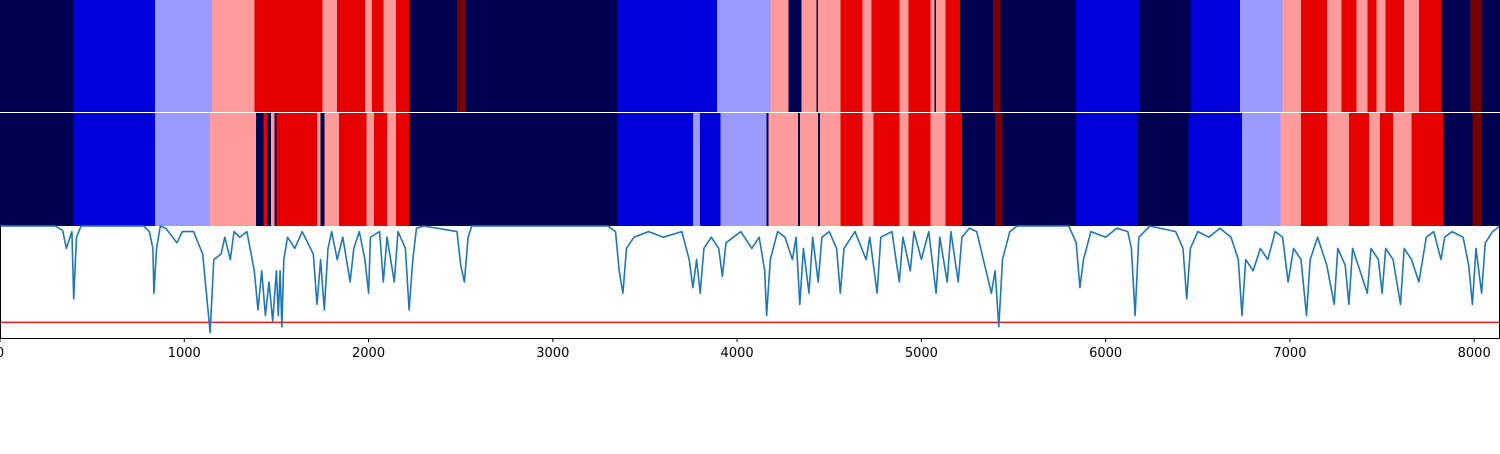 This screenshot has height=454, width=1500. Describe the element at coordinates (921, 353) in the screenshot. I see `x-tick-label-5: 5000` at that location.